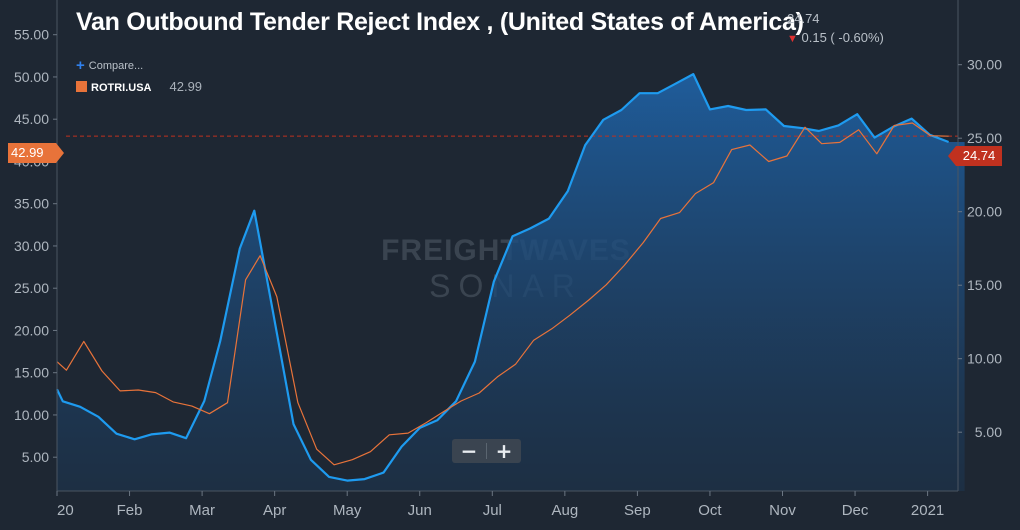 The height and width of the screenshot is (530, 1020). I want to click on x-axis-tick-label: Sep, so click(637, 510).